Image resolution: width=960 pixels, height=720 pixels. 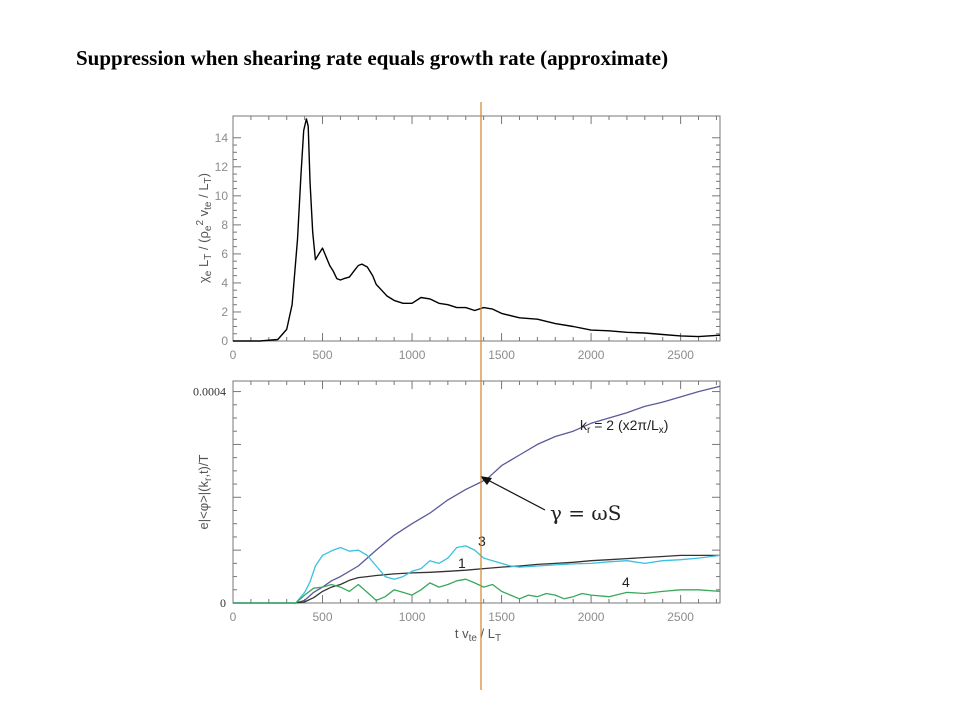 I want to click on bottom-x-tick-label: 1000, so click(x=412, y=617).